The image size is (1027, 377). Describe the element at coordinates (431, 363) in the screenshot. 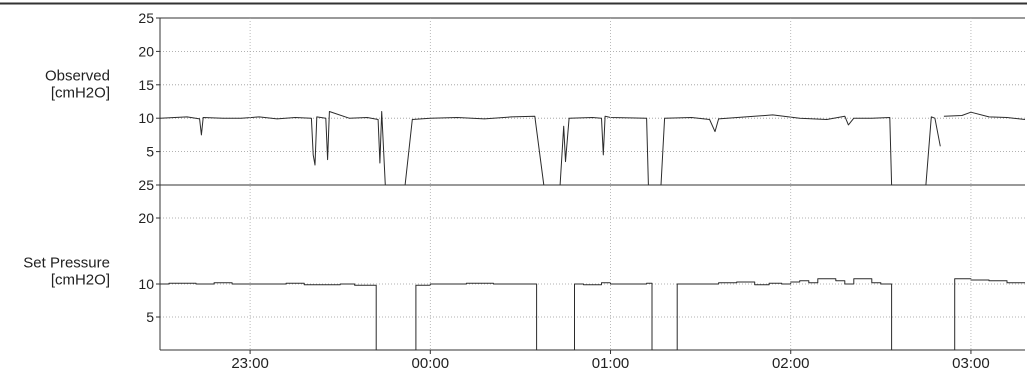

I see `x-tick-label: 00:00` at that location.